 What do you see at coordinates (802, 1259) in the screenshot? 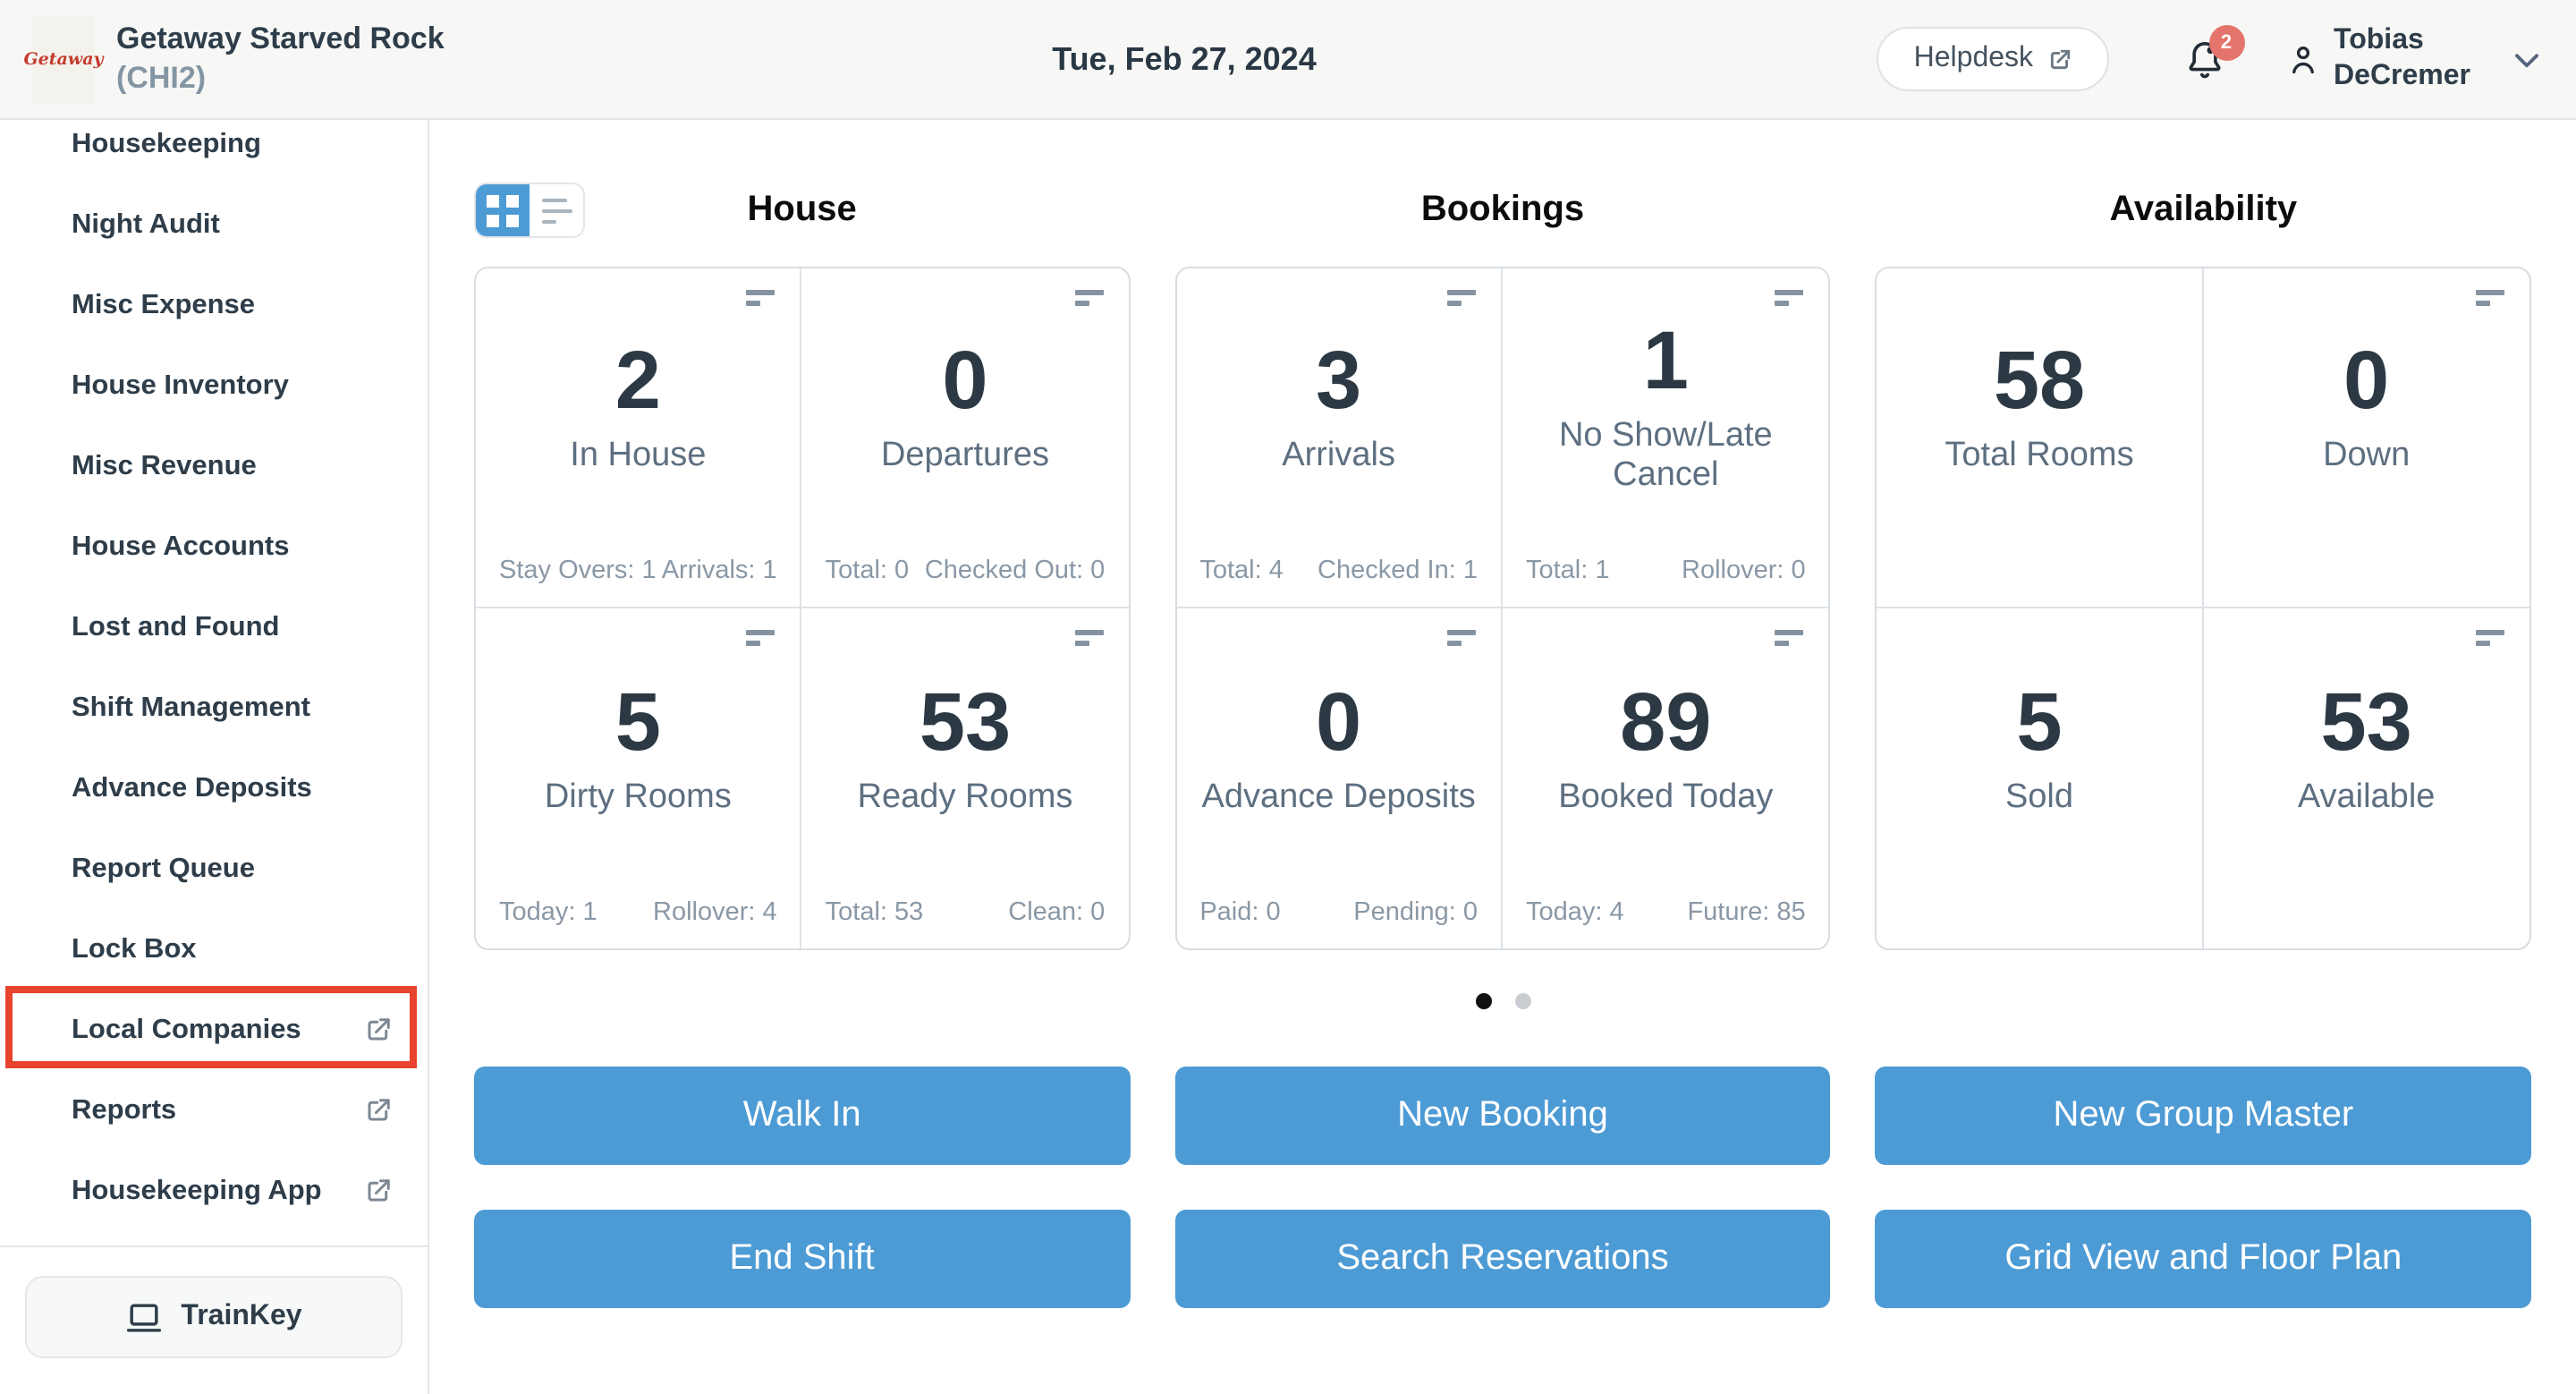
I see `end-shift-button: End Shift` at bounding box center [802, 1259].